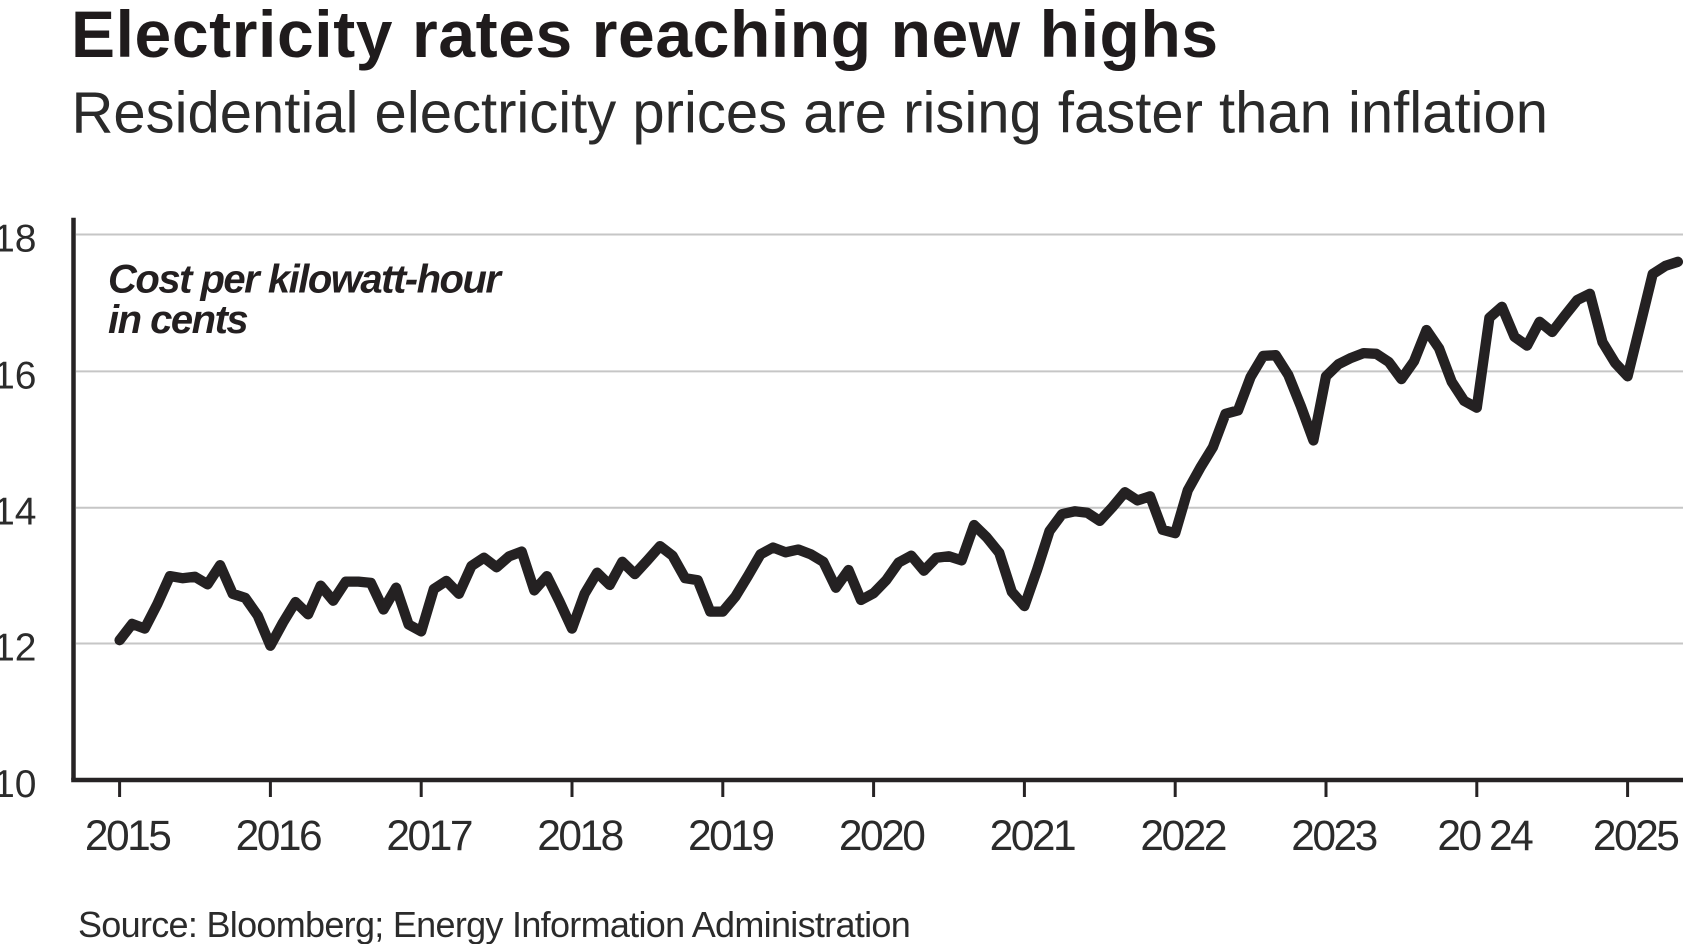 The height and width of the screenshot is (944, 1687). Describe the element at coordinates (18, 648) in the screenshot. I see `svg-text: 12` at that location.